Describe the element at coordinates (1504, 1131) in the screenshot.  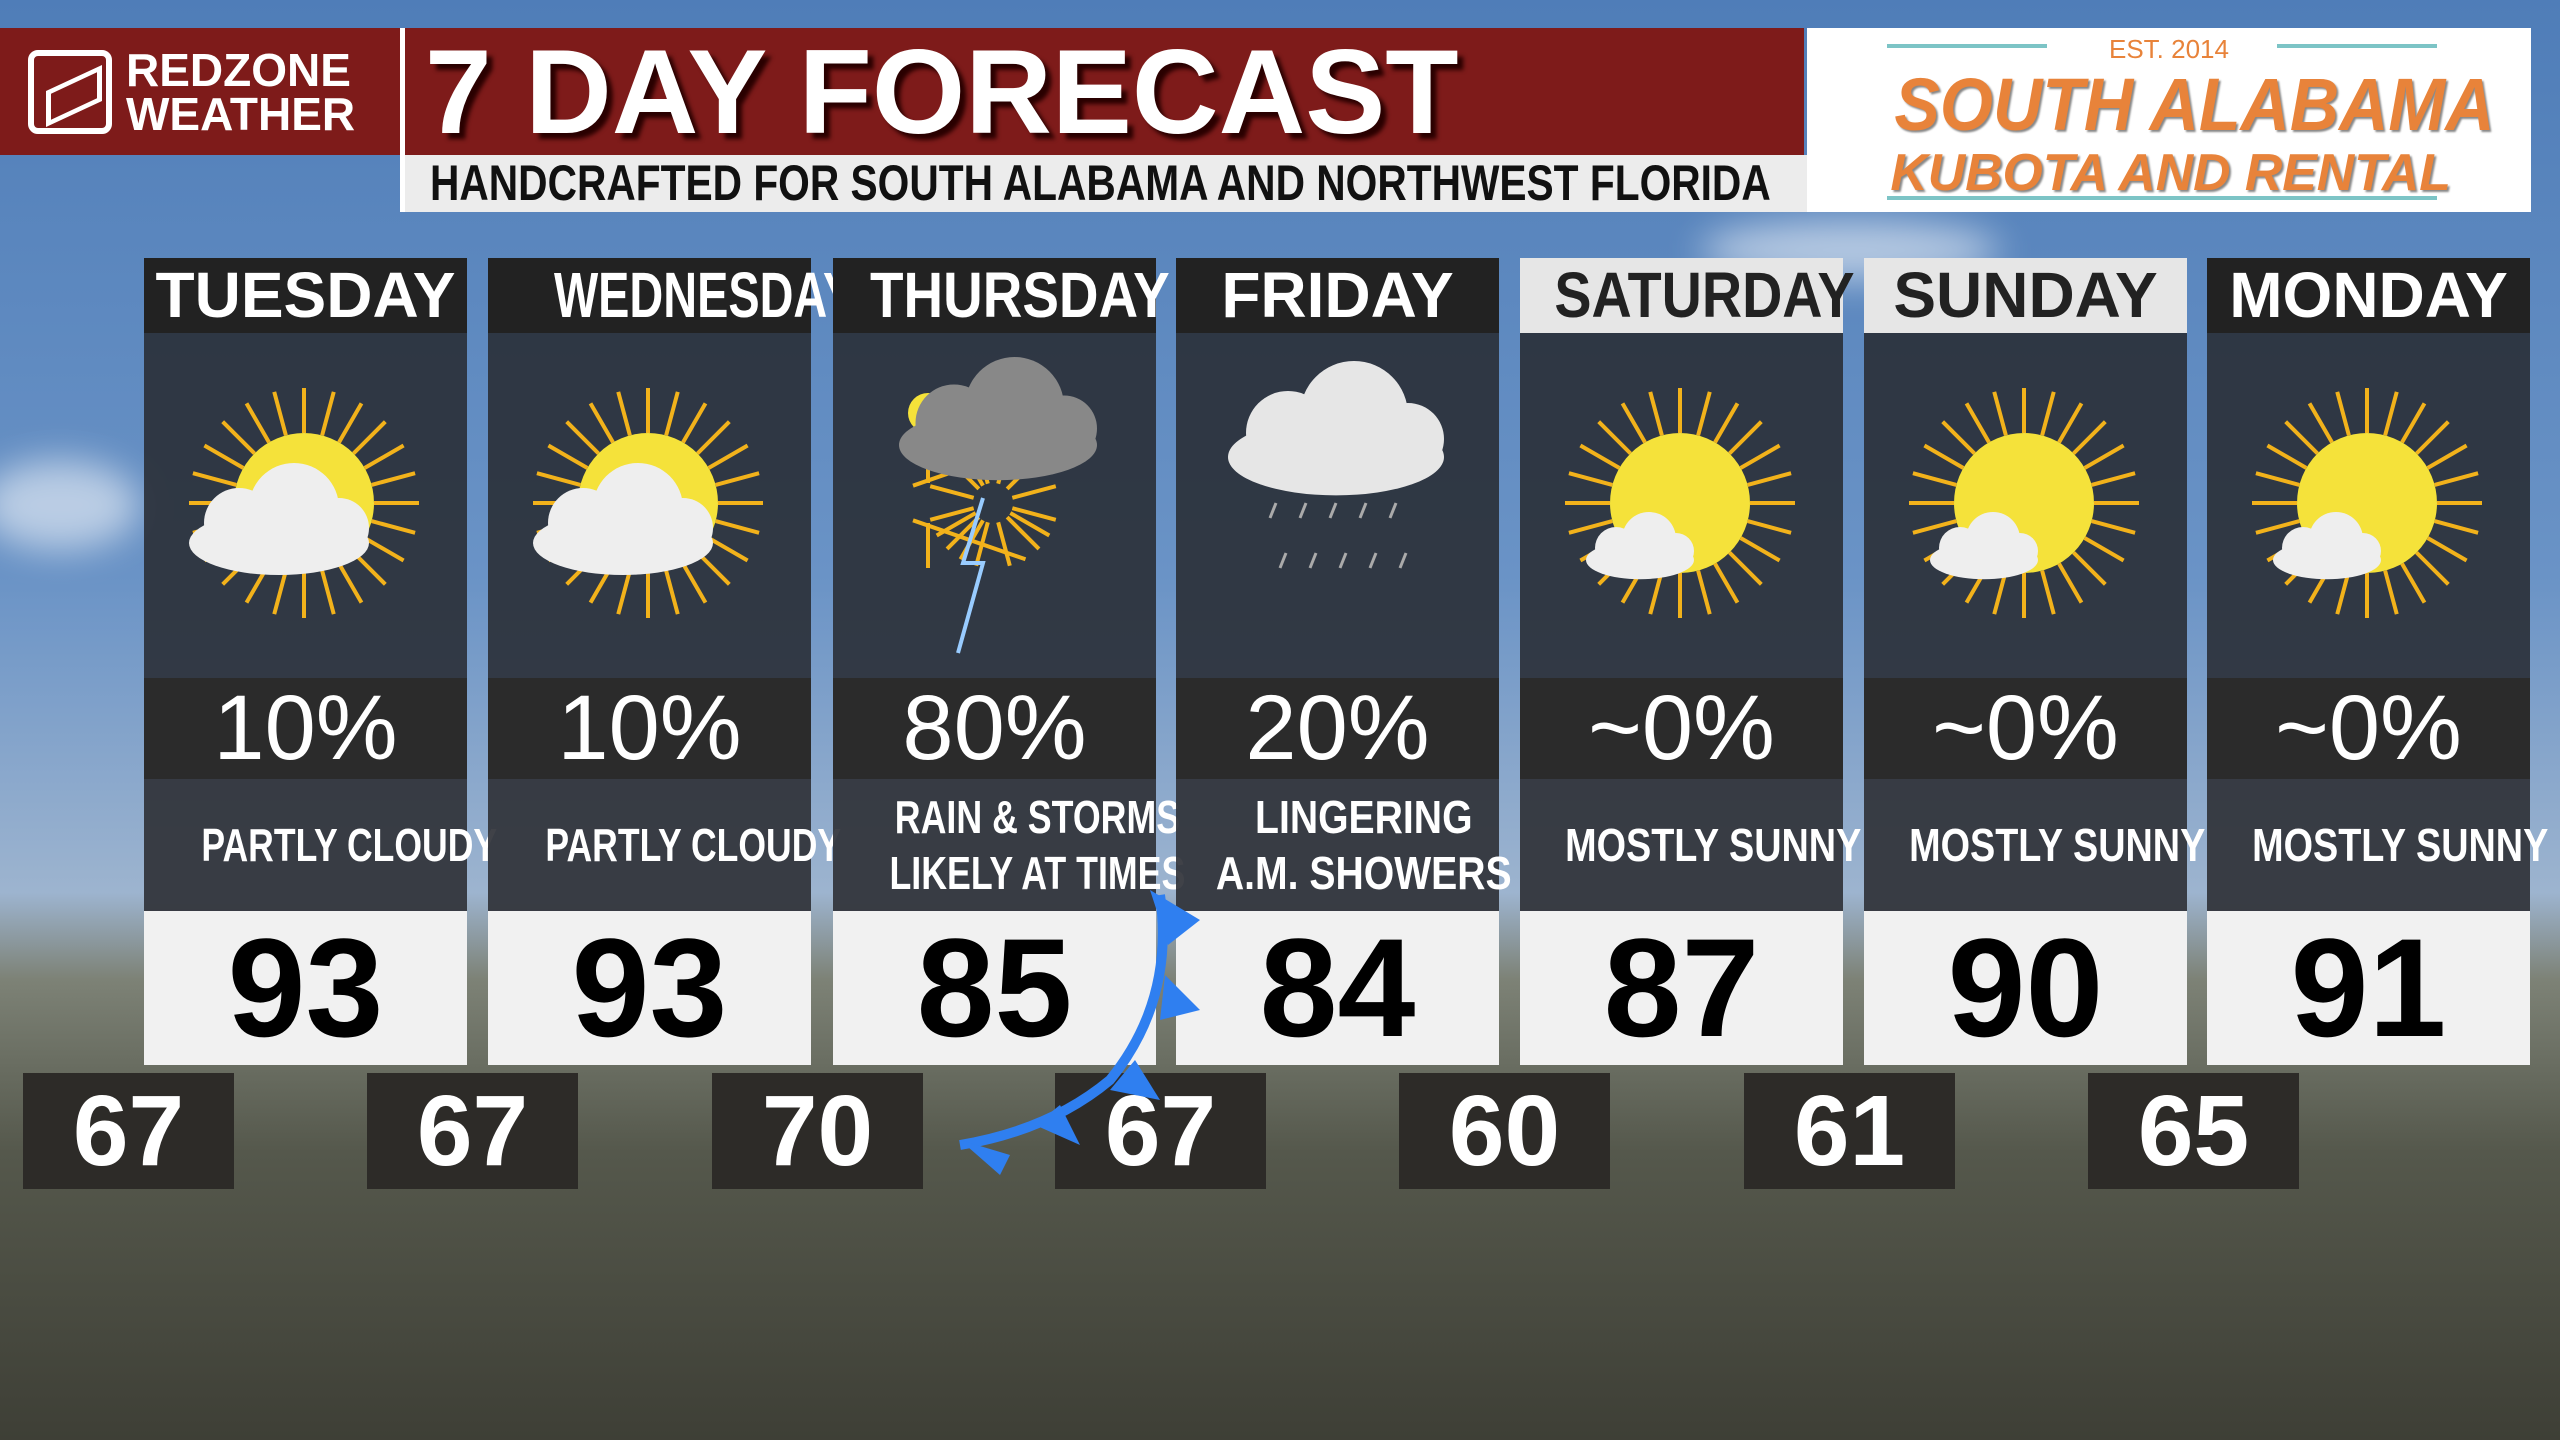
I see `low-temp: 60` at that location.